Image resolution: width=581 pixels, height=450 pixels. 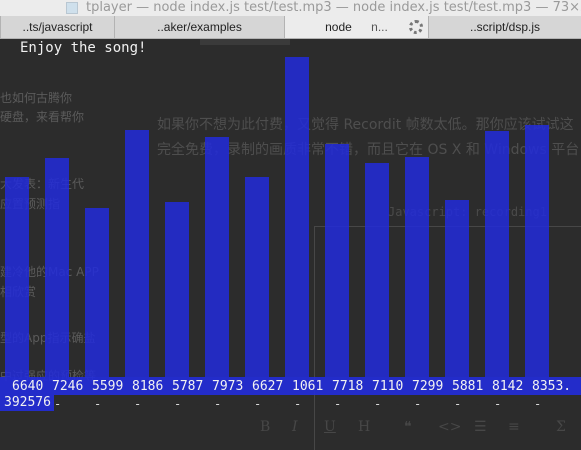 I want to click on tab-label: ..aker/examples, so click(x=199, y=27).